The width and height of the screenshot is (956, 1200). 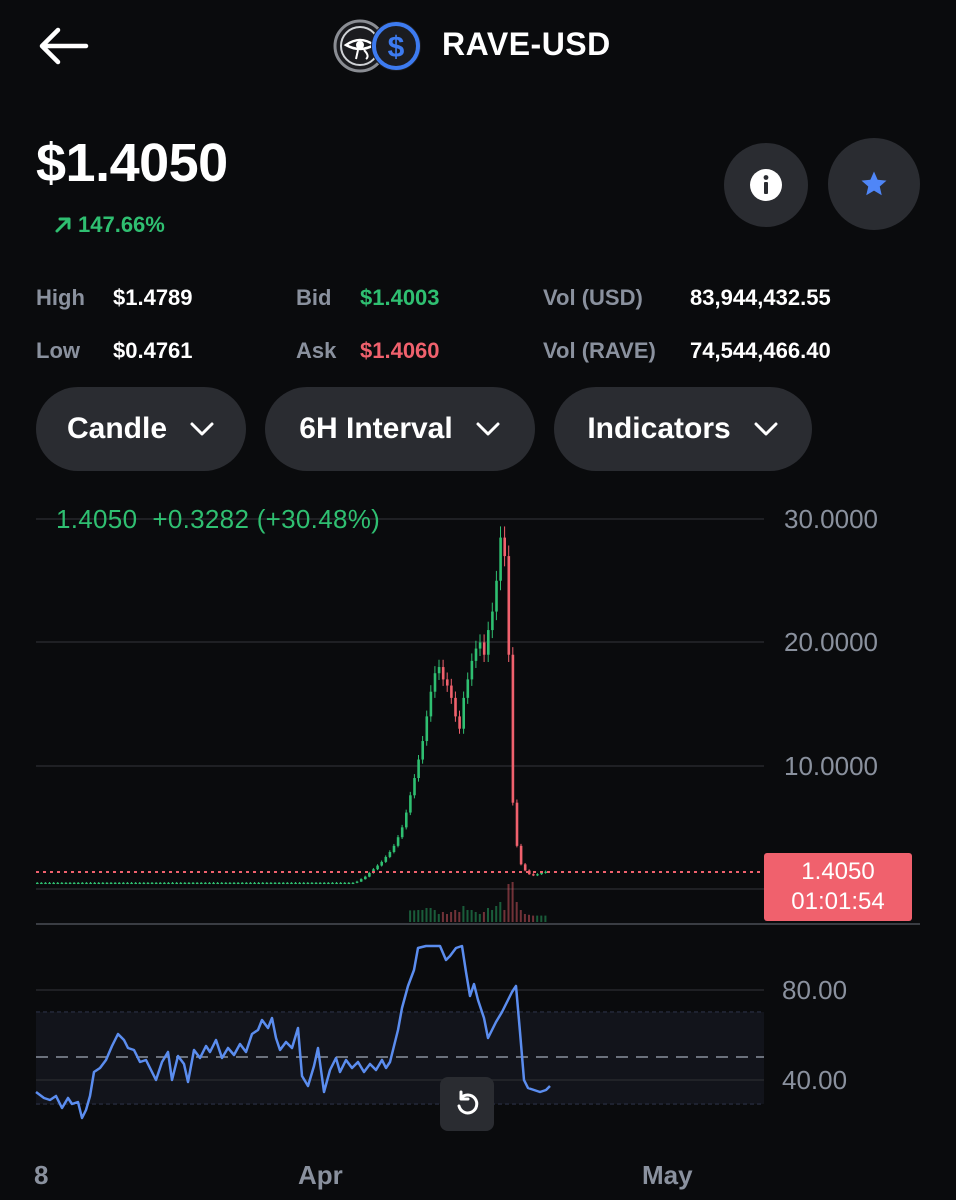 I want to click on info-icon, so click(x=766, y=185).